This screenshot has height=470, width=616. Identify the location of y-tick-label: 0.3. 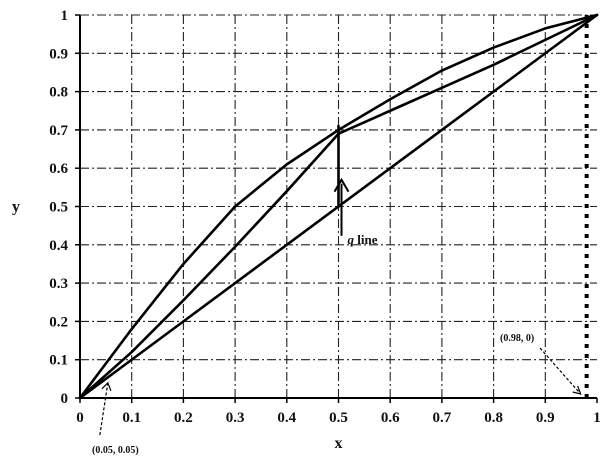
(58, 284).